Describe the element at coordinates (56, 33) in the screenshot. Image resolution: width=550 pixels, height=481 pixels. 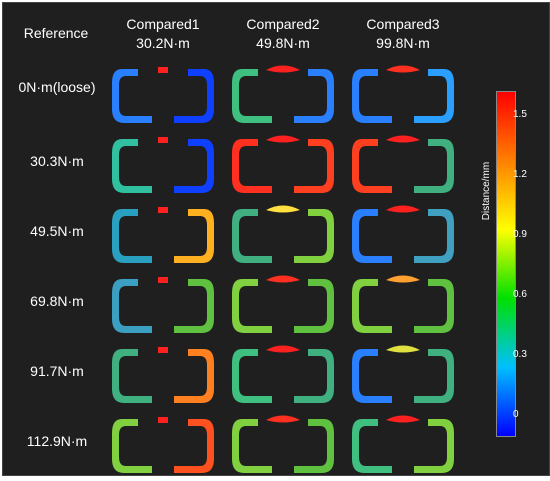
I see `reference-title: Reference` at that location.